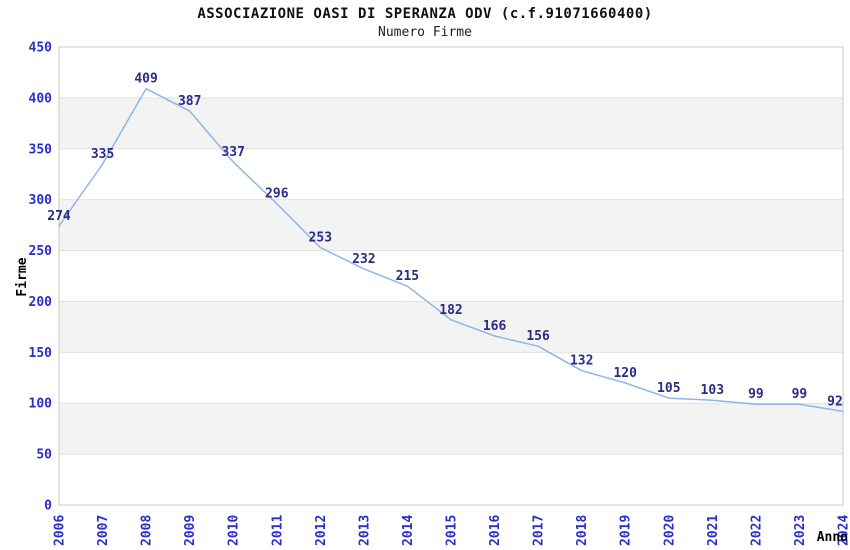  I want to click on y-tick-label: 300, so click(41, 200).